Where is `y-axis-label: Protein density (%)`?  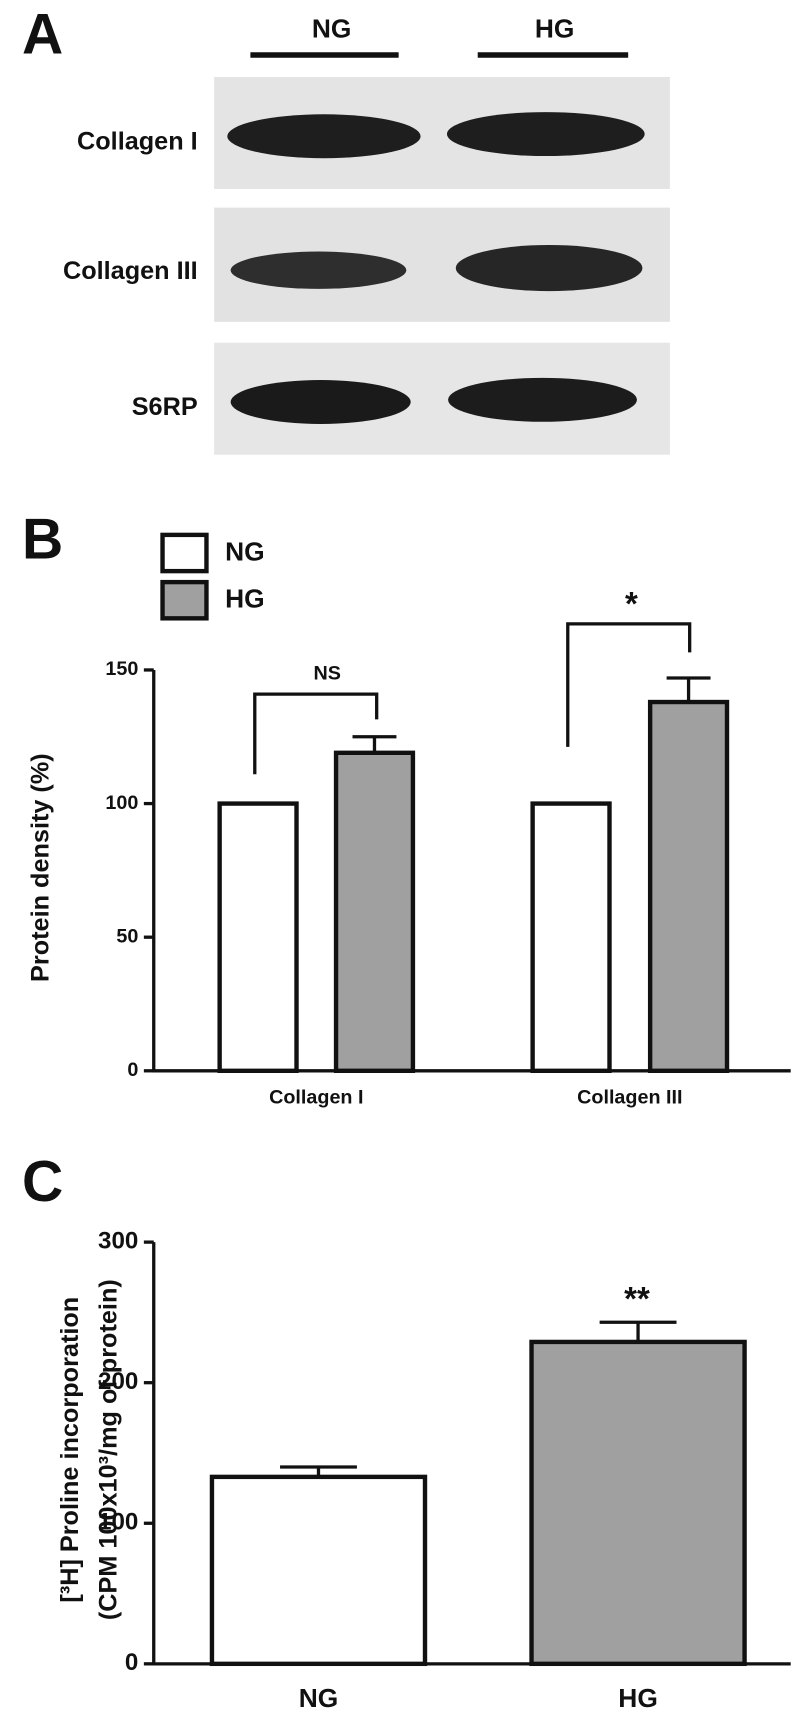 y-axis-label: Protein density (%) is located at coordinates (40, 867).